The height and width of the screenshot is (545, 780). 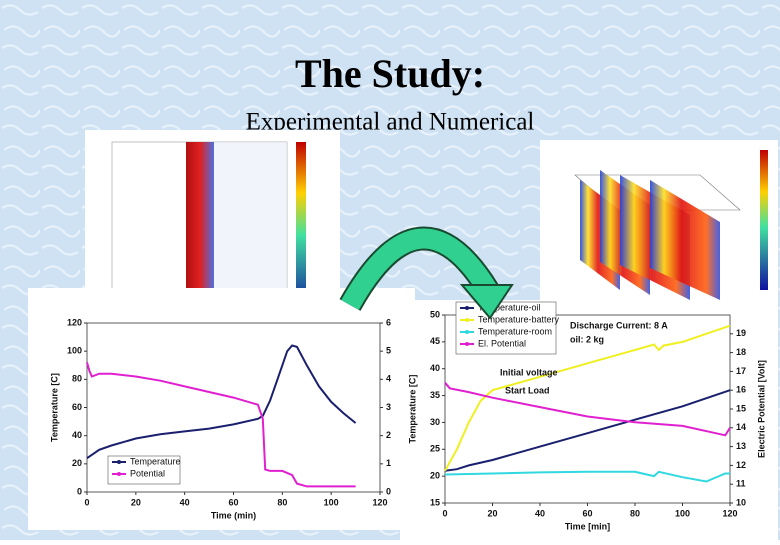 What do you see at coordinates (388, 351) in the screenshot?
I see `y2-tick-label: 5` at bounding box center [388, 351].